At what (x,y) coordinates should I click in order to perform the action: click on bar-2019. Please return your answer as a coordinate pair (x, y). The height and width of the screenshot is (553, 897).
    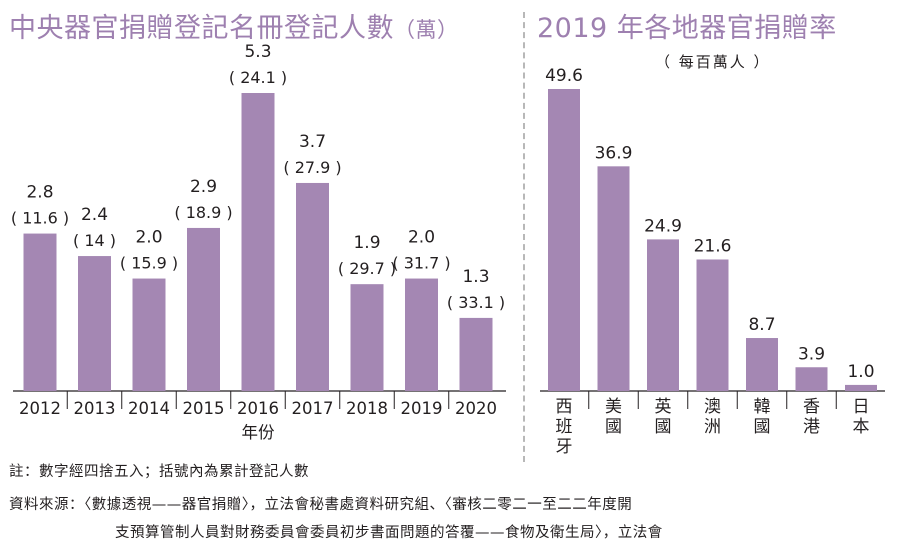
    Looking at the image, I should click on (421, 334).